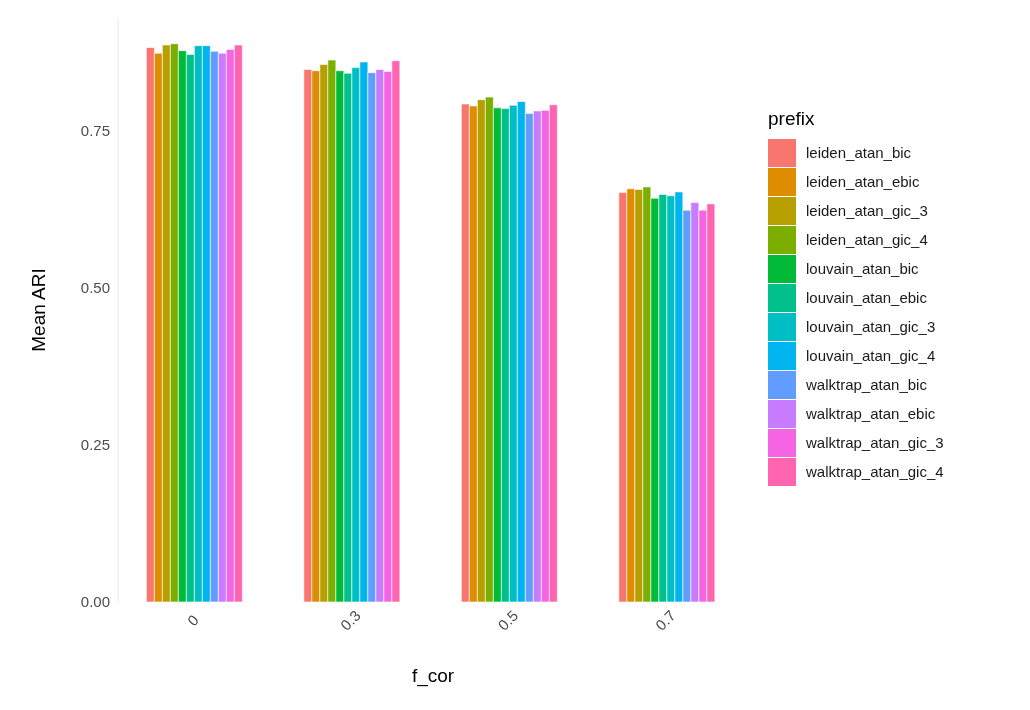 The height and width of the screenshot is (710, 1030). Describe the element at coordinates (866, 384) in the screenshot. I see `legend-label: walktrap_atan_bic` at that location.